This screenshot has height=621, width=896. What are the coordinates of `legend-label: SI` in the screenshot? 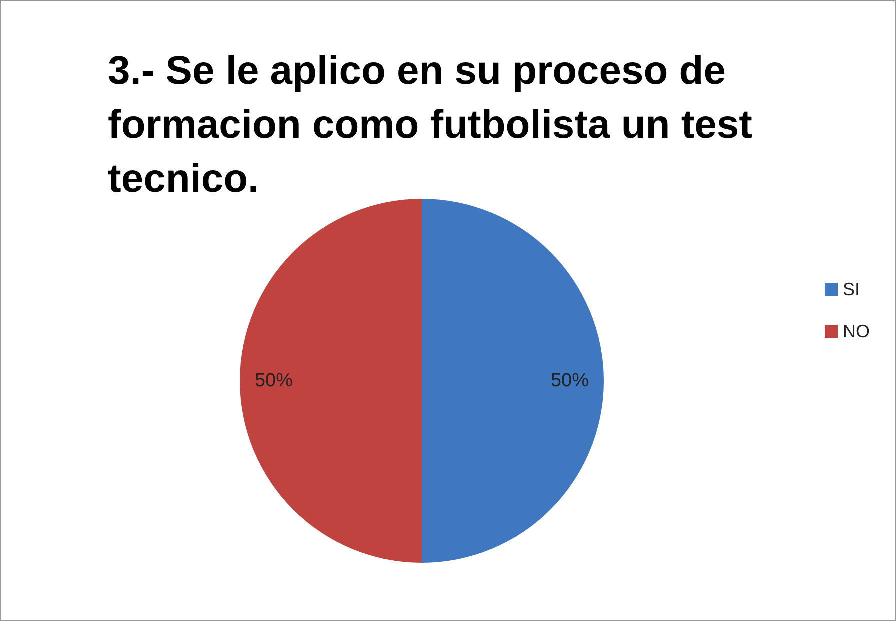 It's located at (851, 290).